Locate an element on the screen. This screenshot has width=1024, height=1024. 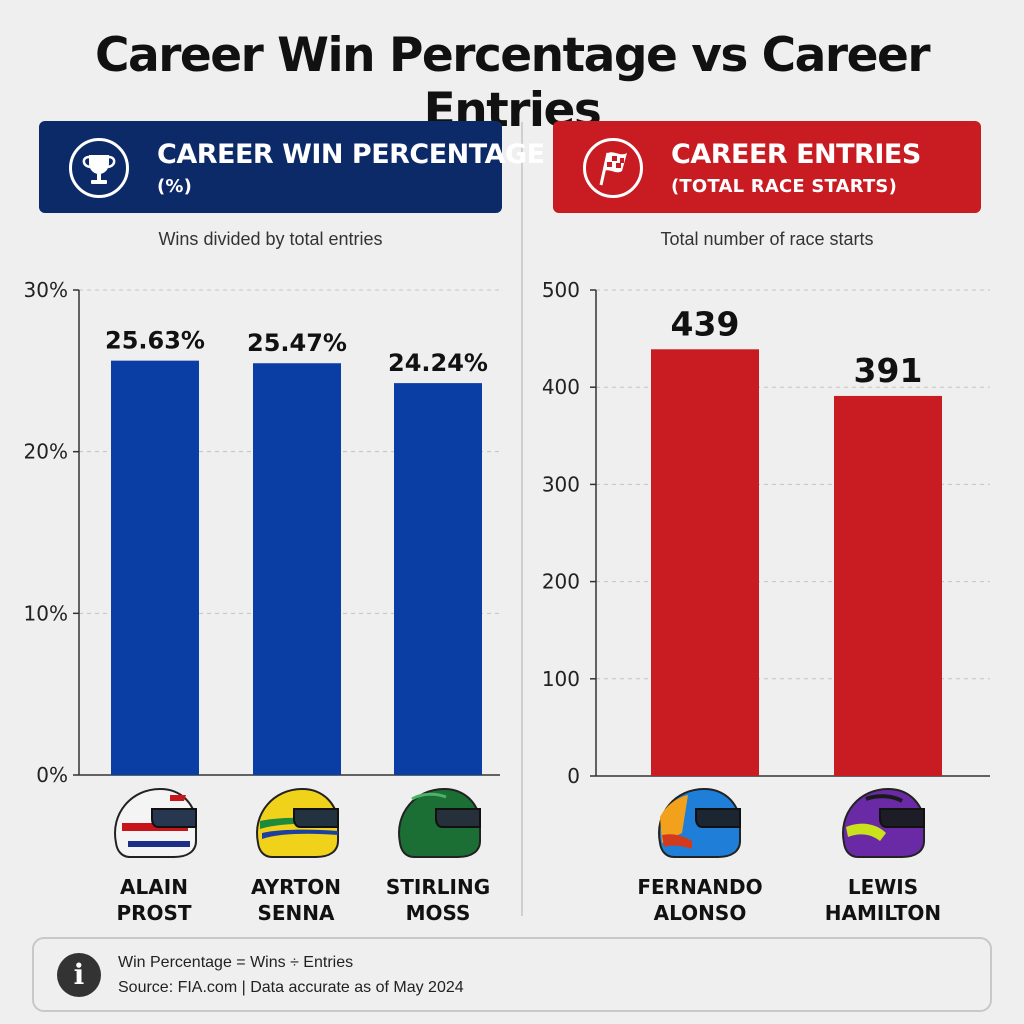
entries-y-tick-label: 0 is located at coordinates (573, 776).